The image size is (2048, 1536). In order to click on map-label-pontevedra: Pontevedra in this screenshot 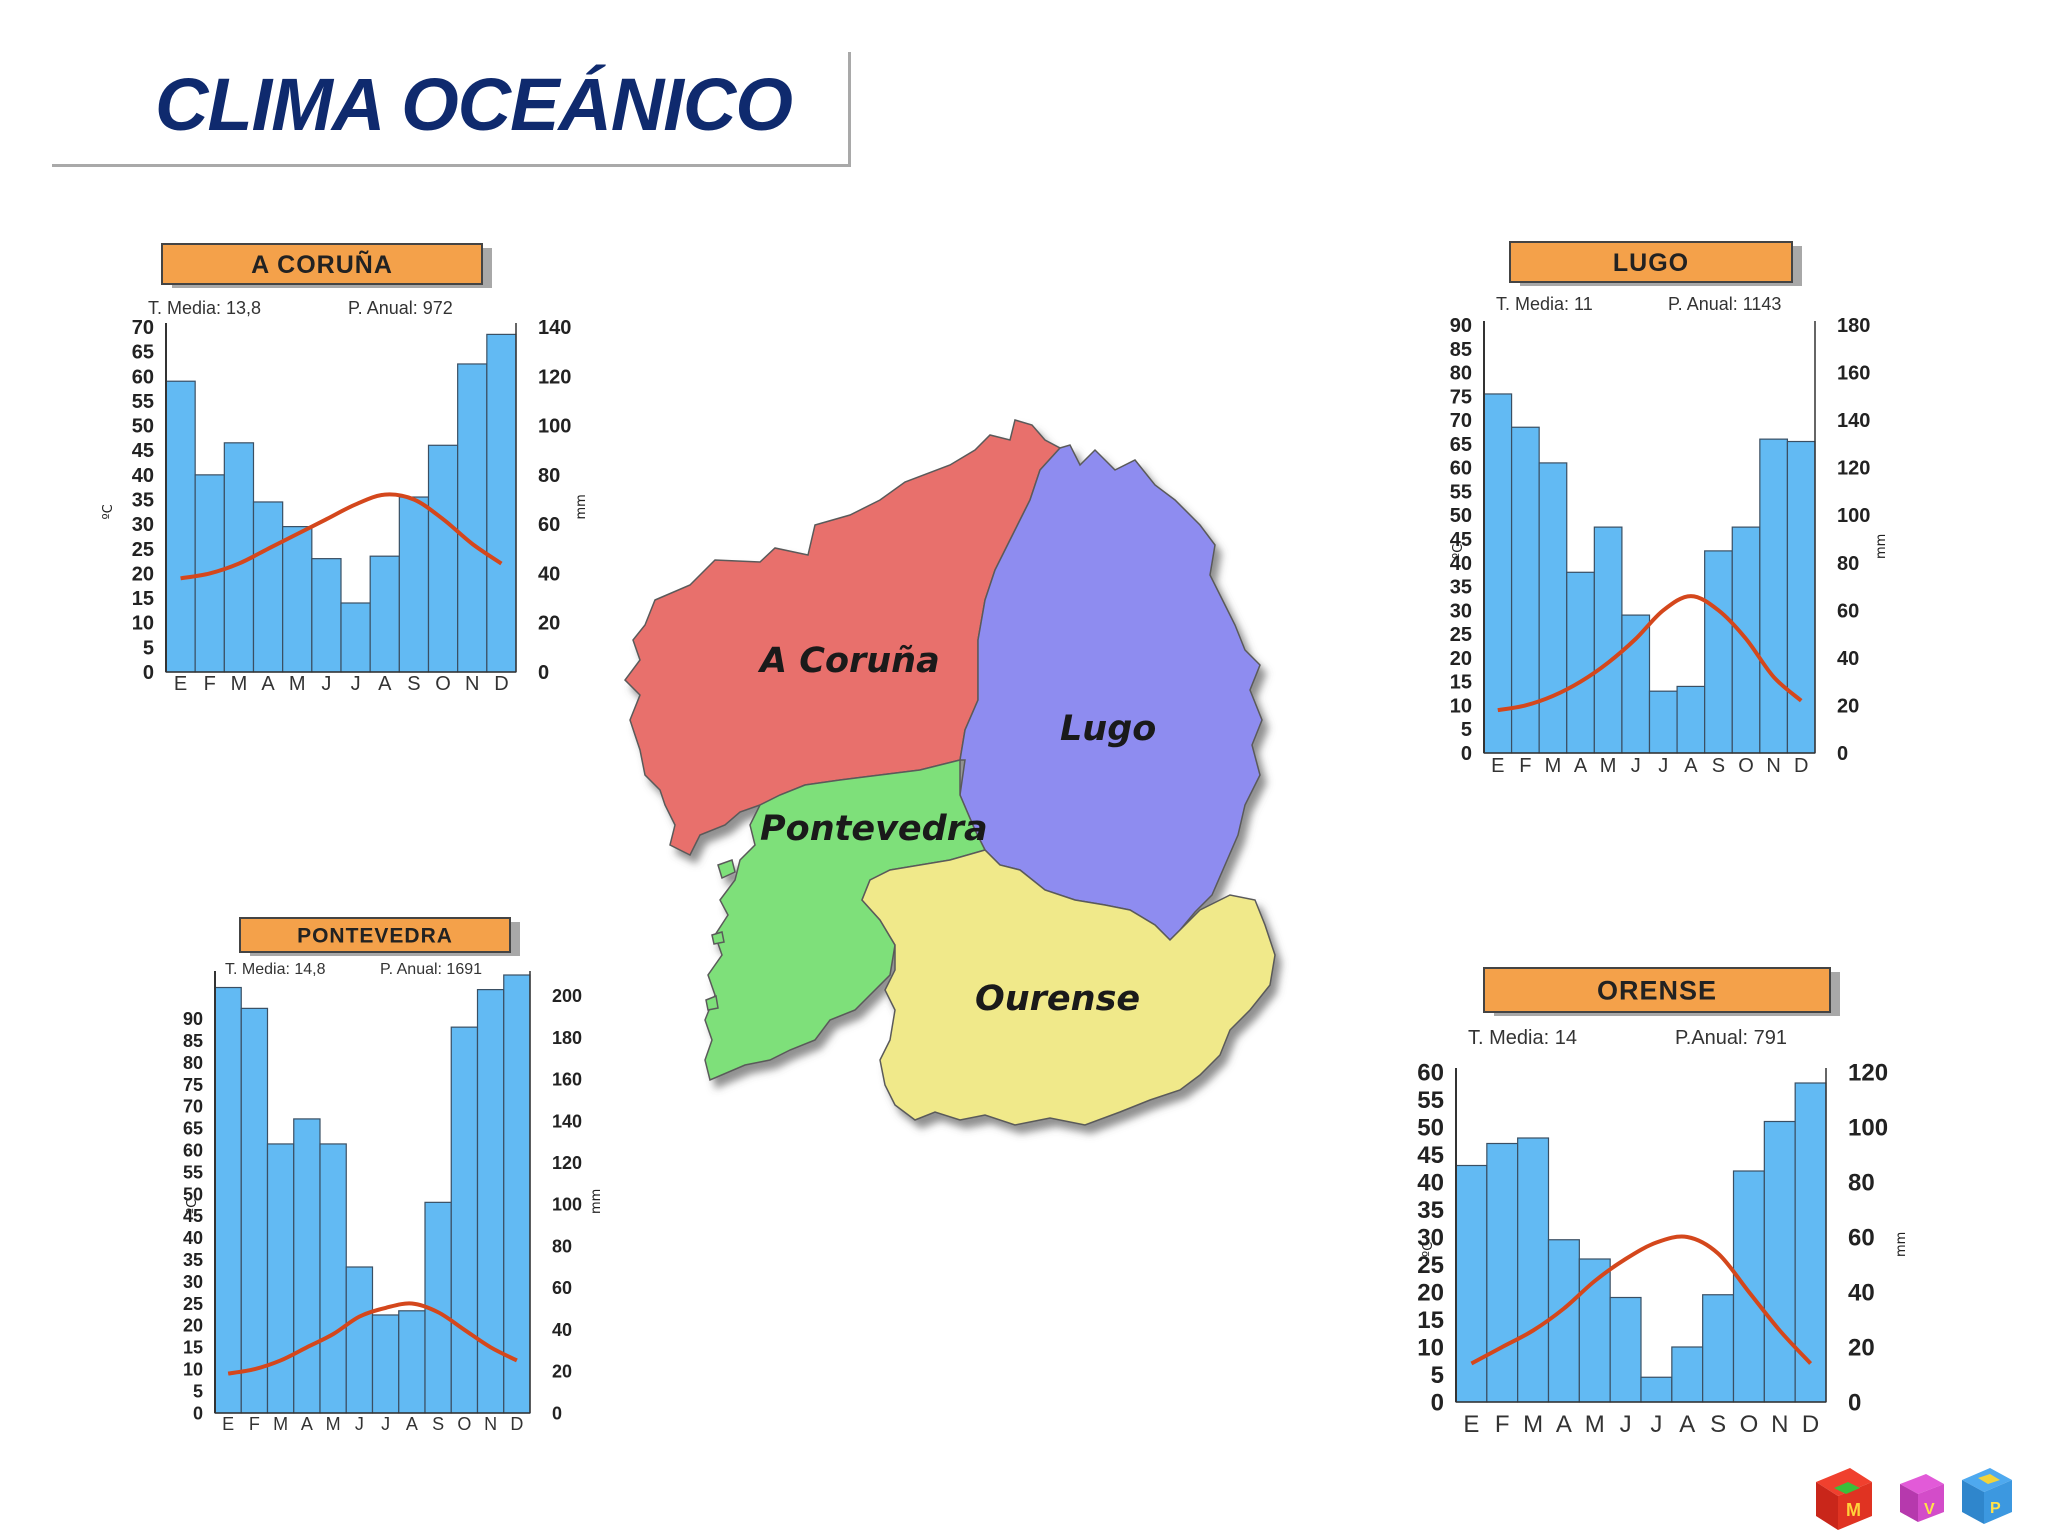, I will do `click(874, 829)`.